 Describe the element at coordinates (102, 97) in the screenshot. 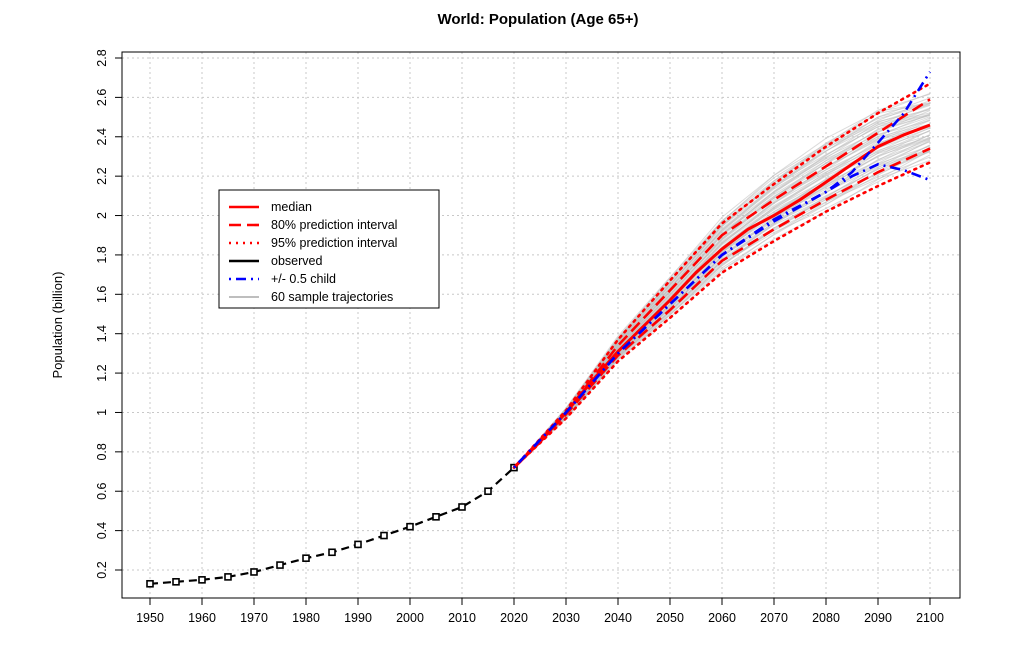

I see `y-tick-label: 2.6` at that location.